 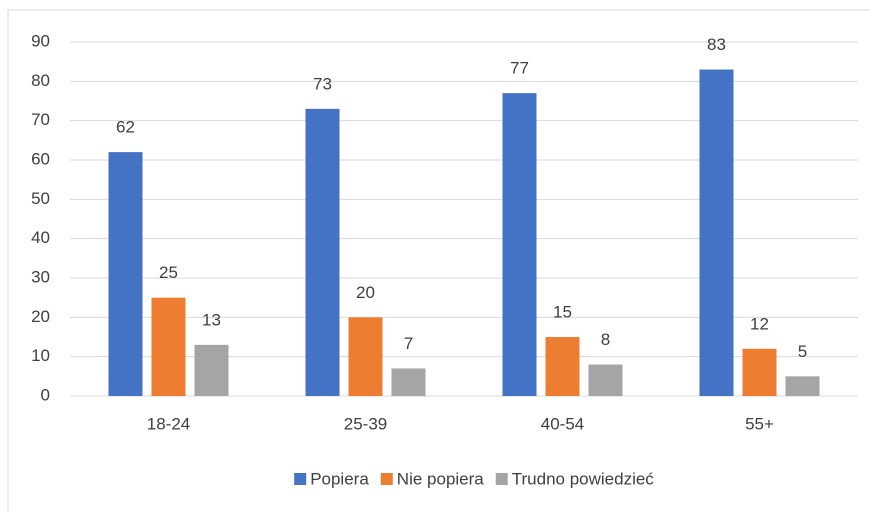 What do you see at coordinates (40, 40) in the screenshot?
I see `y-tick-label: 90` at bounding box center [40, 40].